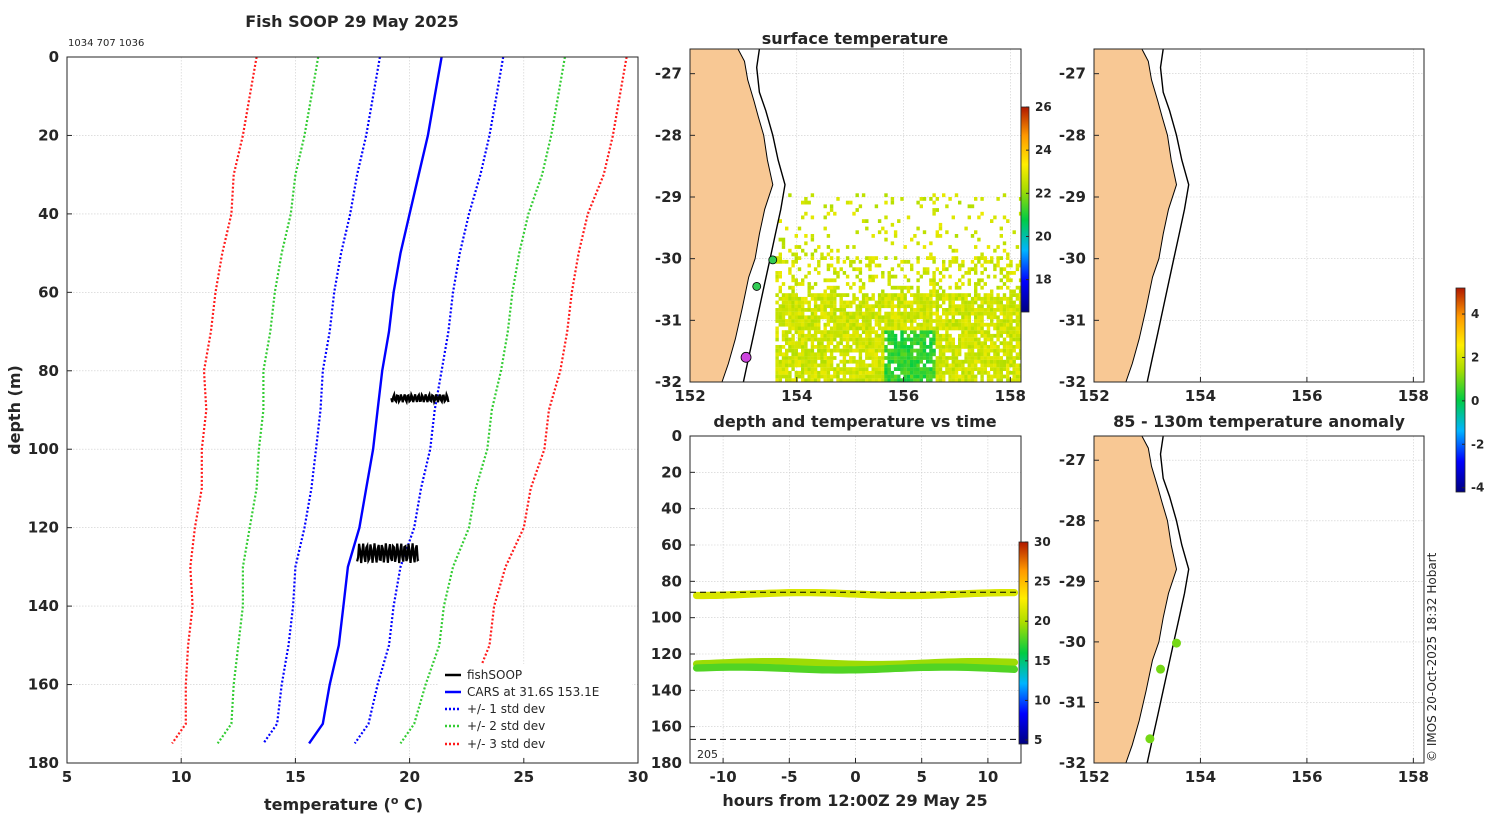 This screenshot has height=820, width=1500. I want to click on tick-label-y: -27, so click(1072, 460).